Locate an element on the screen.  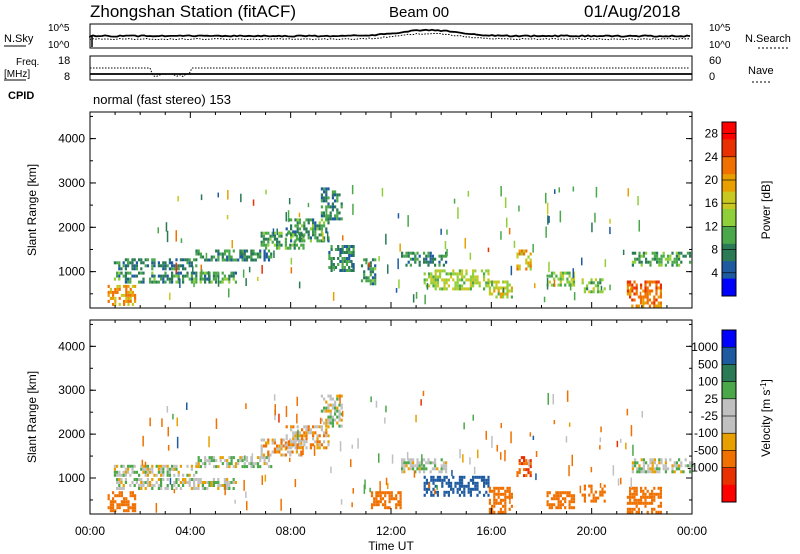
colorbar-tick-label: 4 is located at coordinates (714, 273).